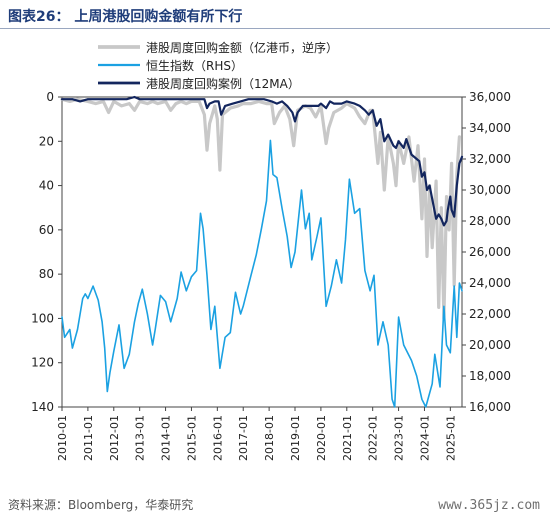  What do you see at coordinates (42, 407) in the screenshot?
I see `y-left-tick-label: 140` at bounding box center [42, 407].